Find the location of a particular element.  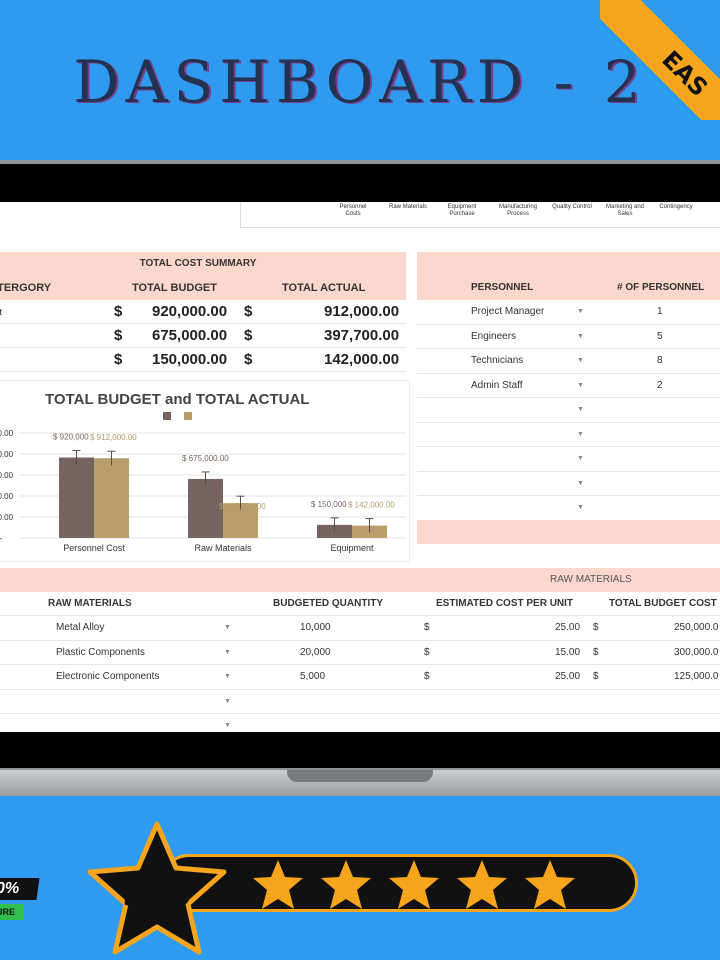

raw-material-name: Electronic Components is located at coordinates (108, 676).